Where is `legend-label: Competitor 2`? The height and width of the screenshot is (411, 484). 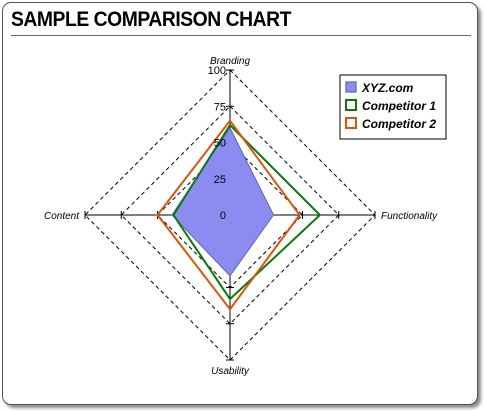
legend-label: Competitor 2 is located at coordinates (399, 124).